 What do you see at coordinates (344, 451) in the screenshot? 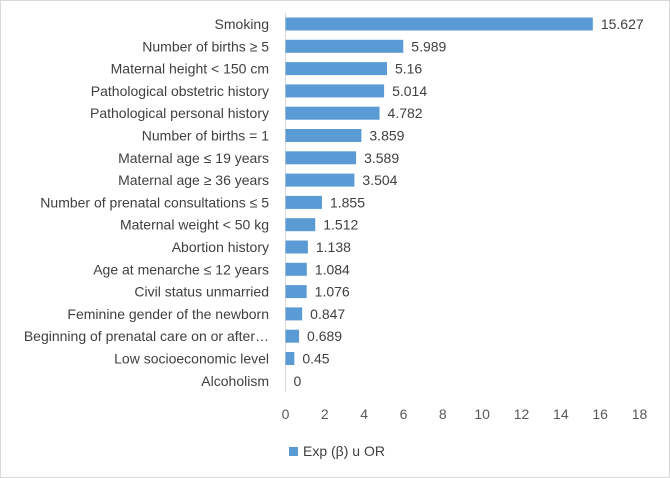
I see `legend-label: Exp (β) u OR` at bounding box center [344, 451].